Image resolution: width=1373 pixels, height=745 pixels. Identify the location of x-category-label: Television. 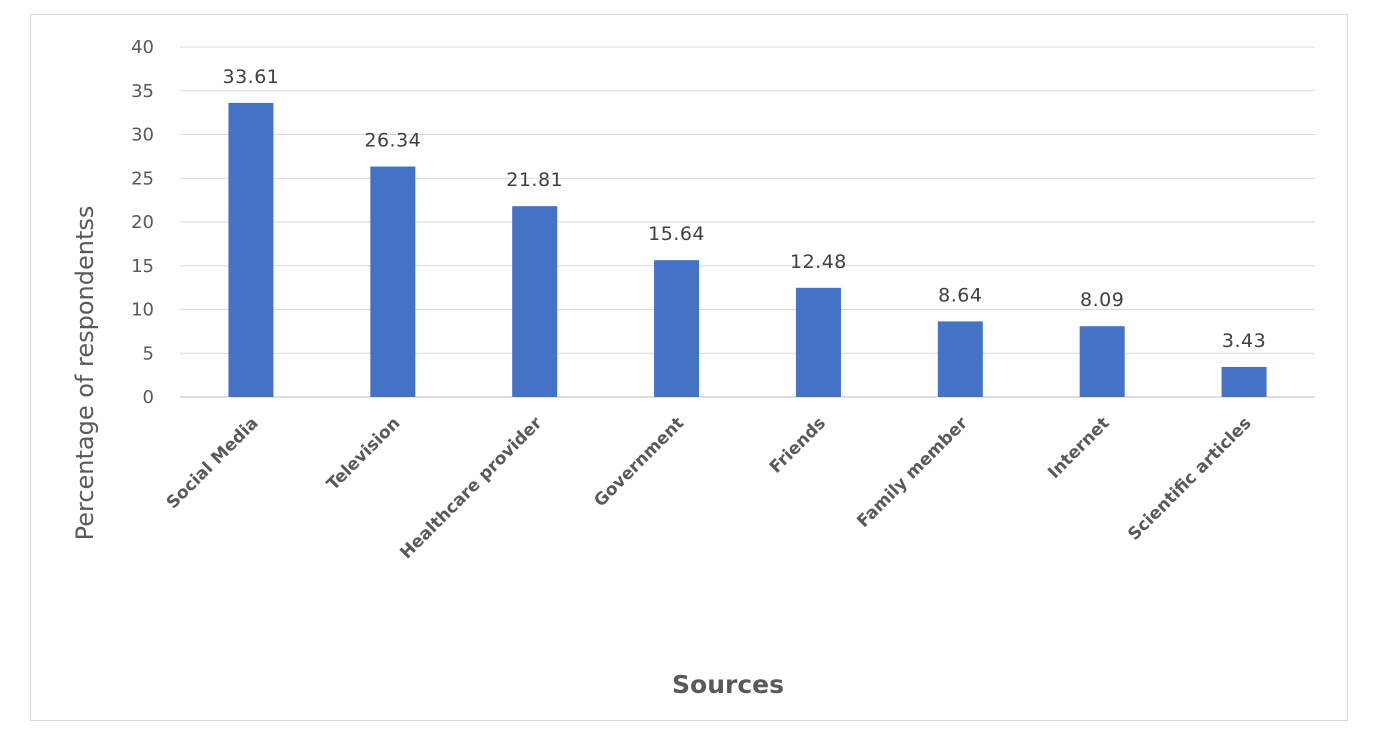
(363, 453).